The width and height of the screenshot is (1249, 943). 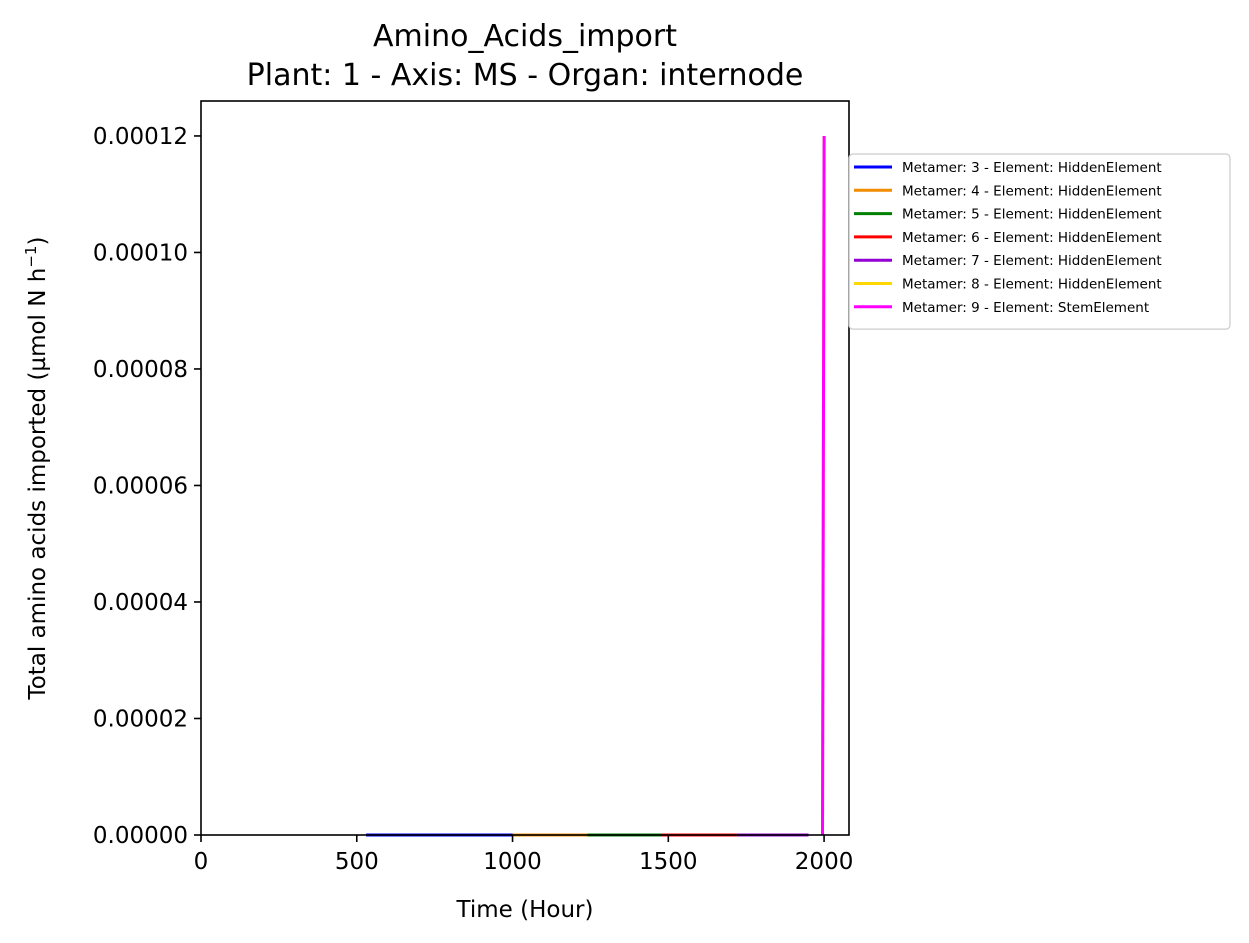 I want to click on x-tick-label: 500, so click(x=357, y=862).